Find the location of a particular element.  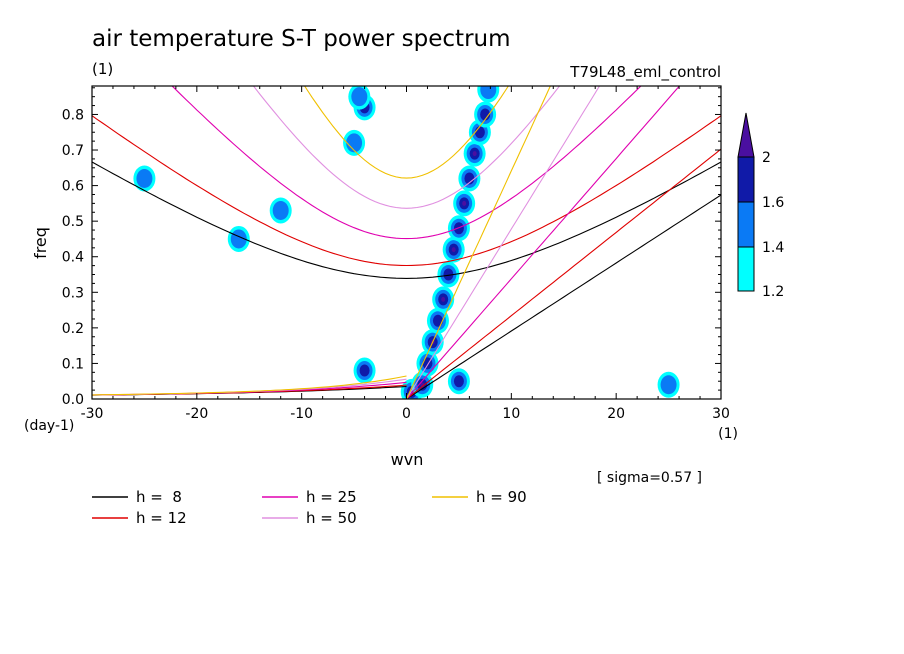

colorbar-label: 1.2 is located at coordinates (773, 292).